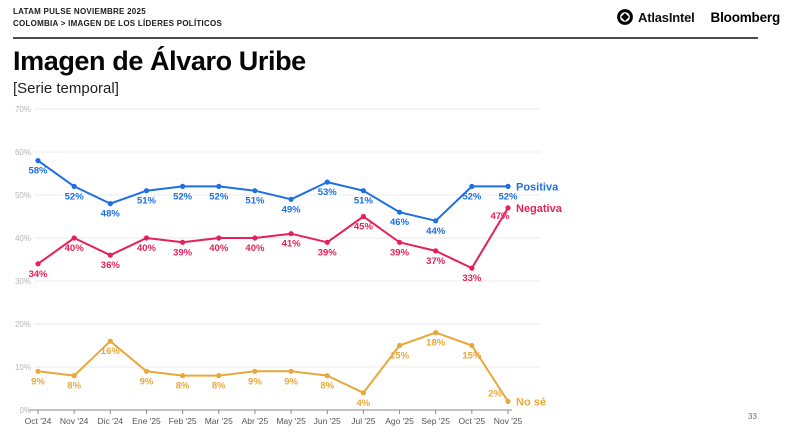 This screenshot has height=447, width=797. Describe the element at coordinates (508, 421) in the screenshot. I see `x-axis-label: Nov '25` at that location.